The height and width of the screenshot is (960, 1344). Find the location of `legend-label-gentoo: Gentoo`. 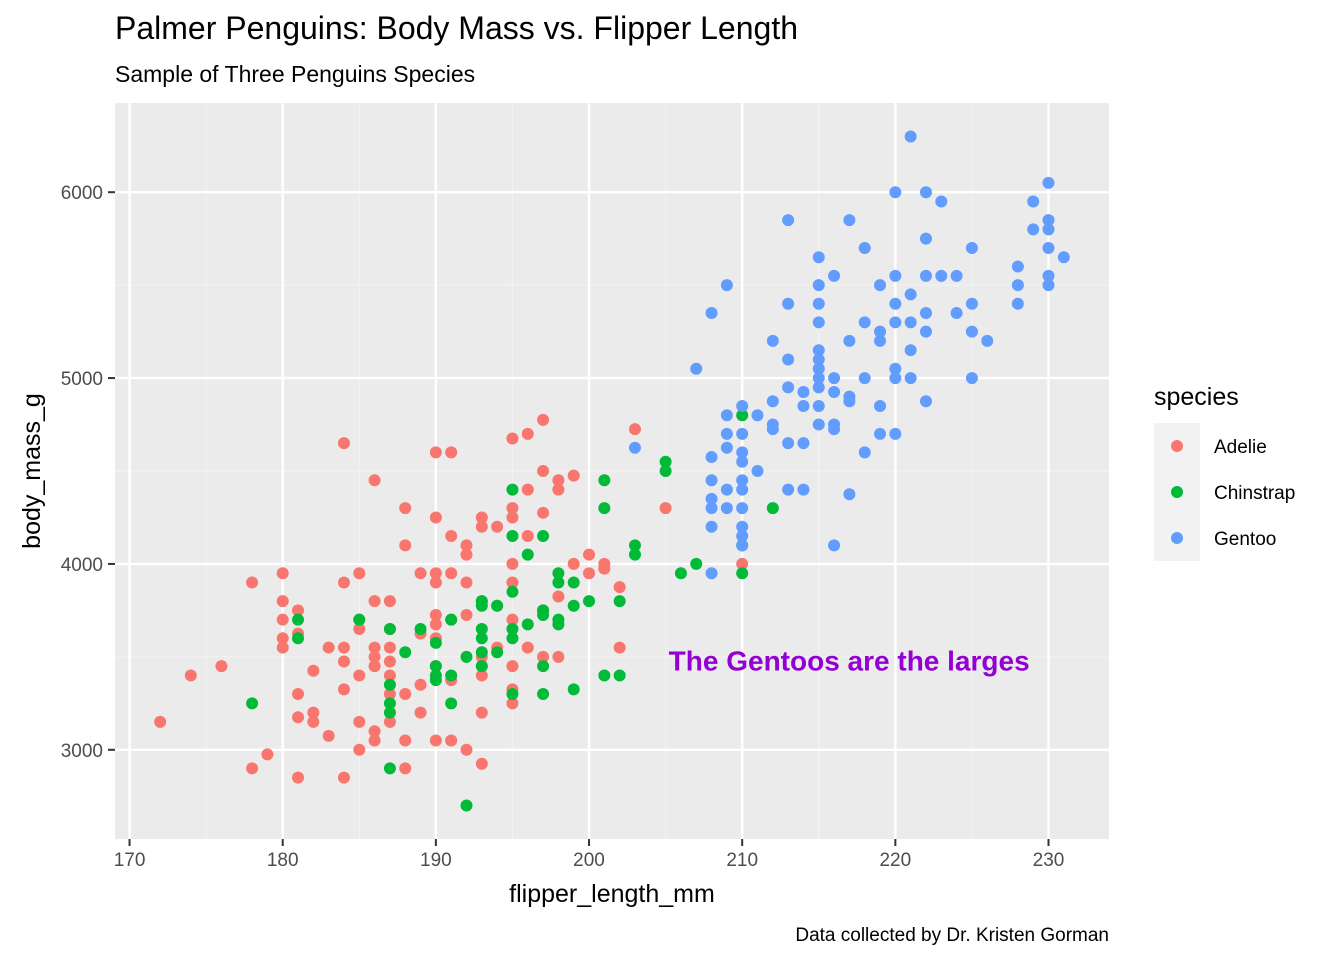

legend-label-gentoo: Gentoo is located at coordinates (1245, 539).